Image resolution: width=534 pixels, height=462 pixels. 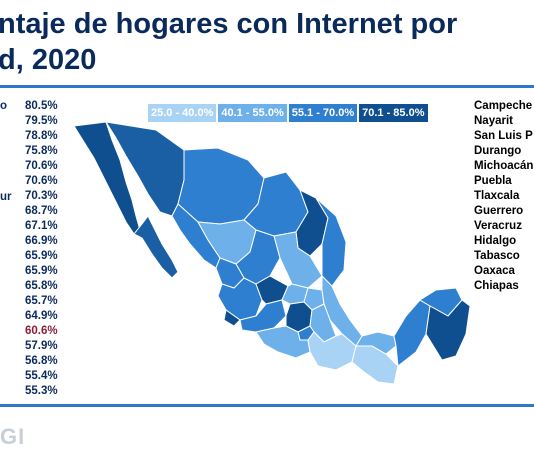 What do you see at coordinates (498, 151) in the screenshot?
I see `state-name: Durango` at bounding box center [498, 151].